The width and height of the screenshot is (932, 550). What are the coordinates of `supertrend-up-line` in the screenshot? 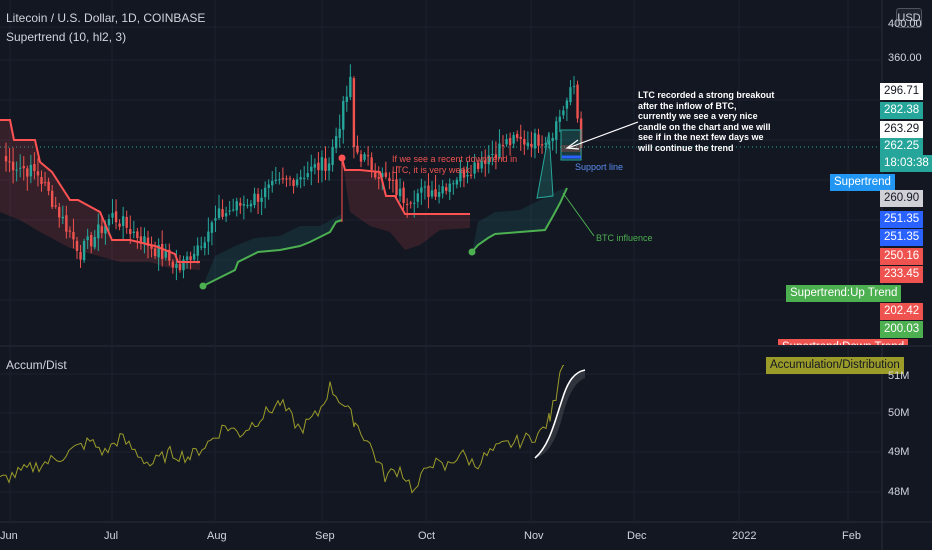 It's located at (272, 253).